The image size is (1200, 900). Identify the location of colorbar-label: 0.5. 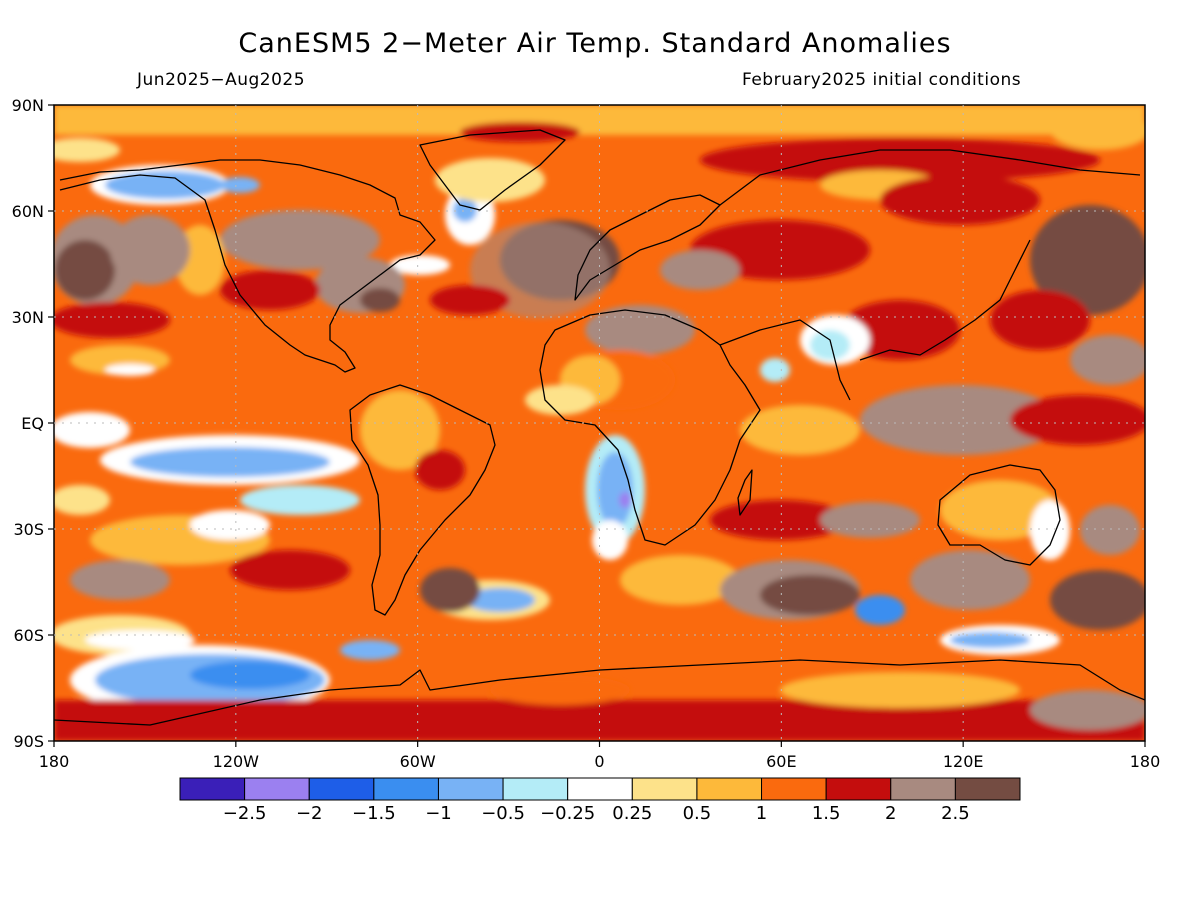
(697, 813).